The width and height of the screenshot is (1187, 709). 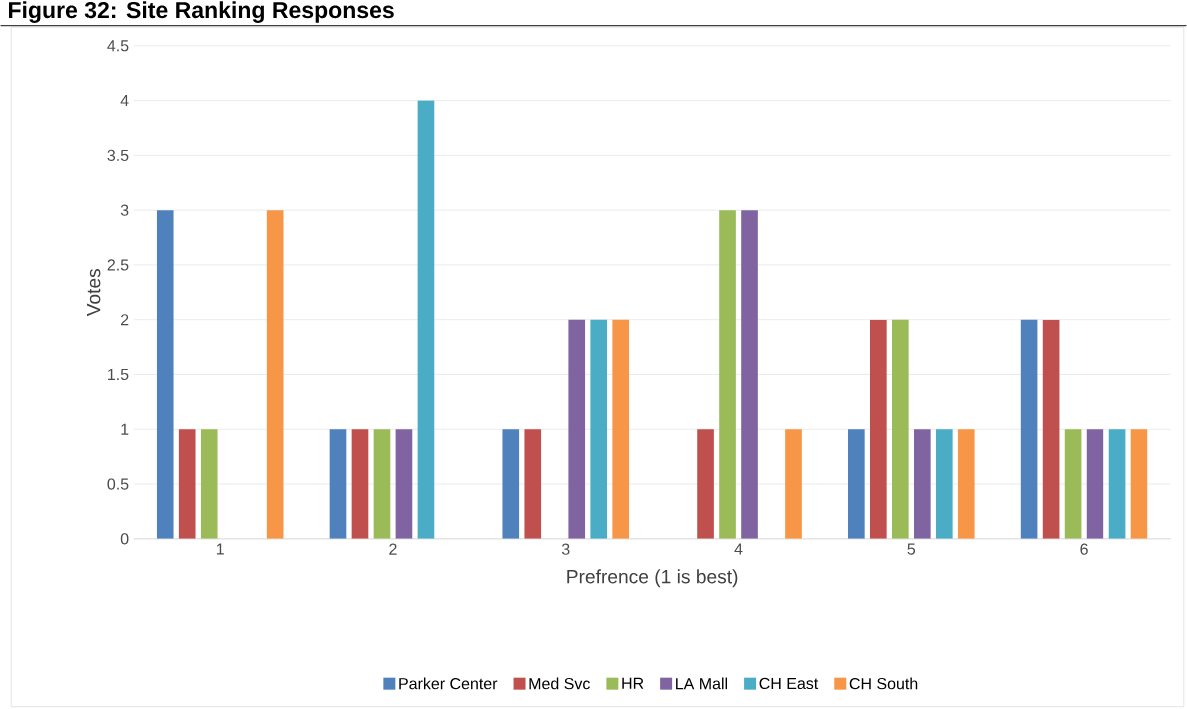 I want to click on x-tick-label: 5, so click(x=911, y=549).